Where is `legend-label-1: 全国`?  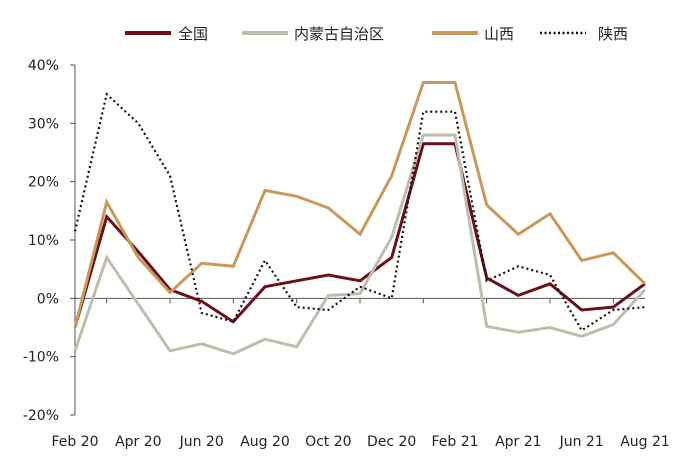
legend-label-1: 全国 is located at coordinates (193, 34).